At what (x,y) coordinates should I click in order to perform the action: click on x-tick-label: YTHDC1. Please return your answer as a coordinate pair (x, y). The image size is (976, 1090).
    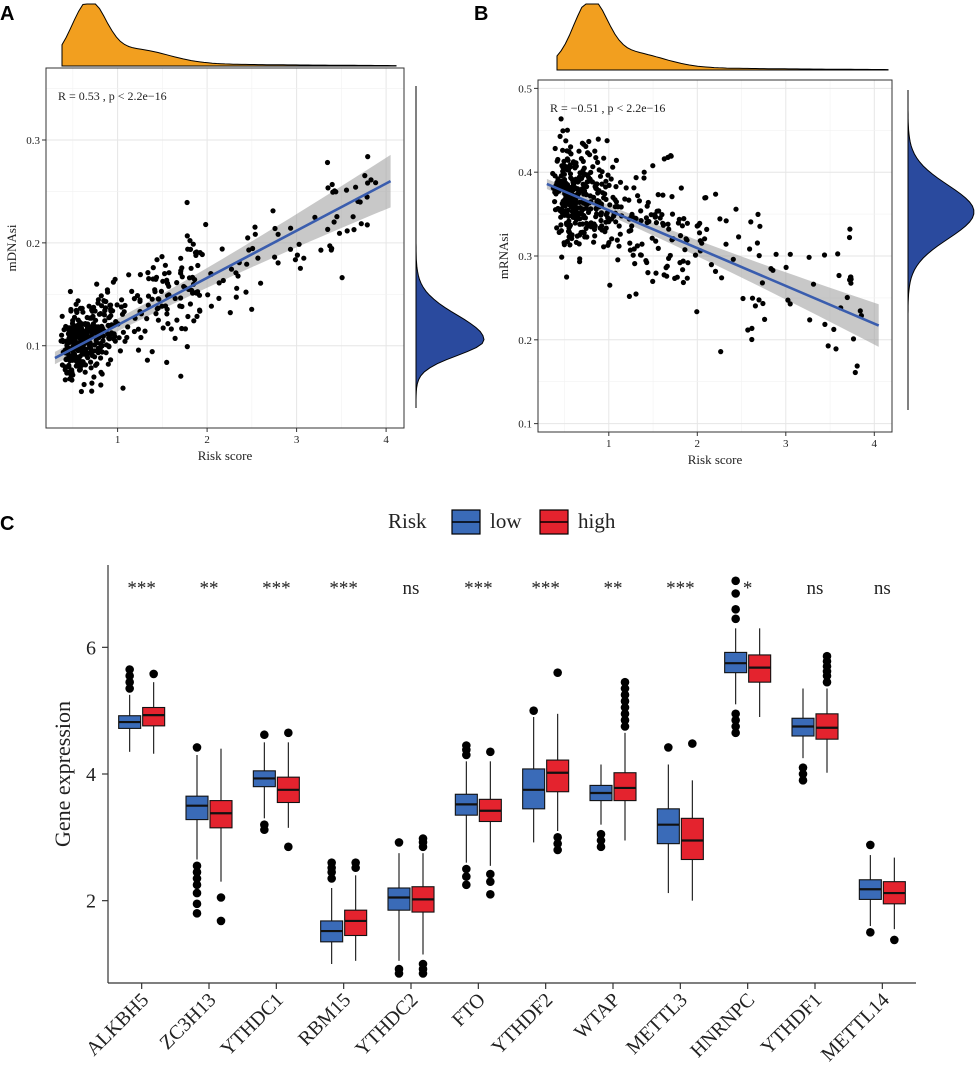
    Looking at the image, I should click on (252, 1024).